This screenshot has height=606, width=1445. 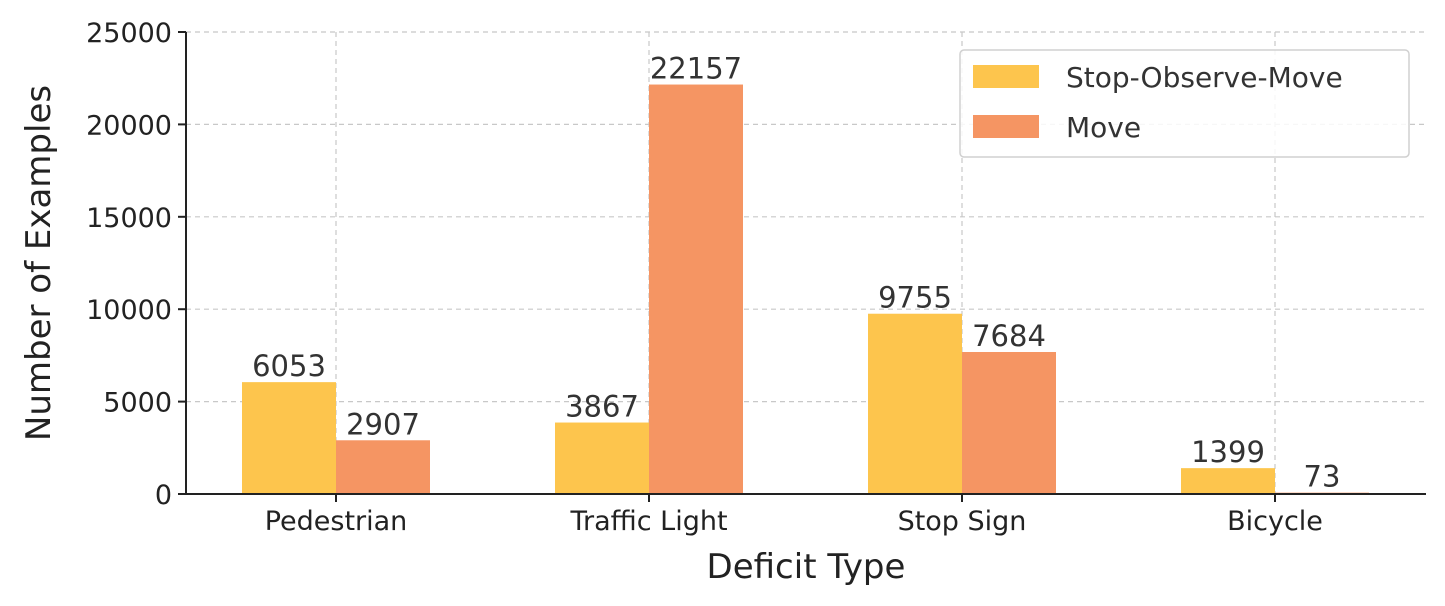 What do you see at coordinates (602, 407) in the screenshot?
I see `data-label-stop-observe-move-traffic-light: 3867` at bounding box center [602, 407].